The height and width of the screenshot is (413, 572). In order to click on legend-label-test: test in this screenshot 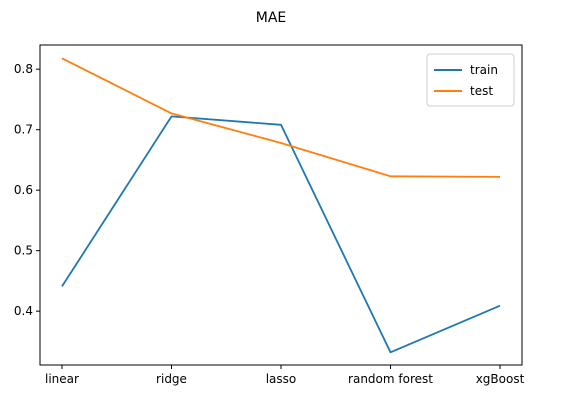, I will do `click(481, 91)`.